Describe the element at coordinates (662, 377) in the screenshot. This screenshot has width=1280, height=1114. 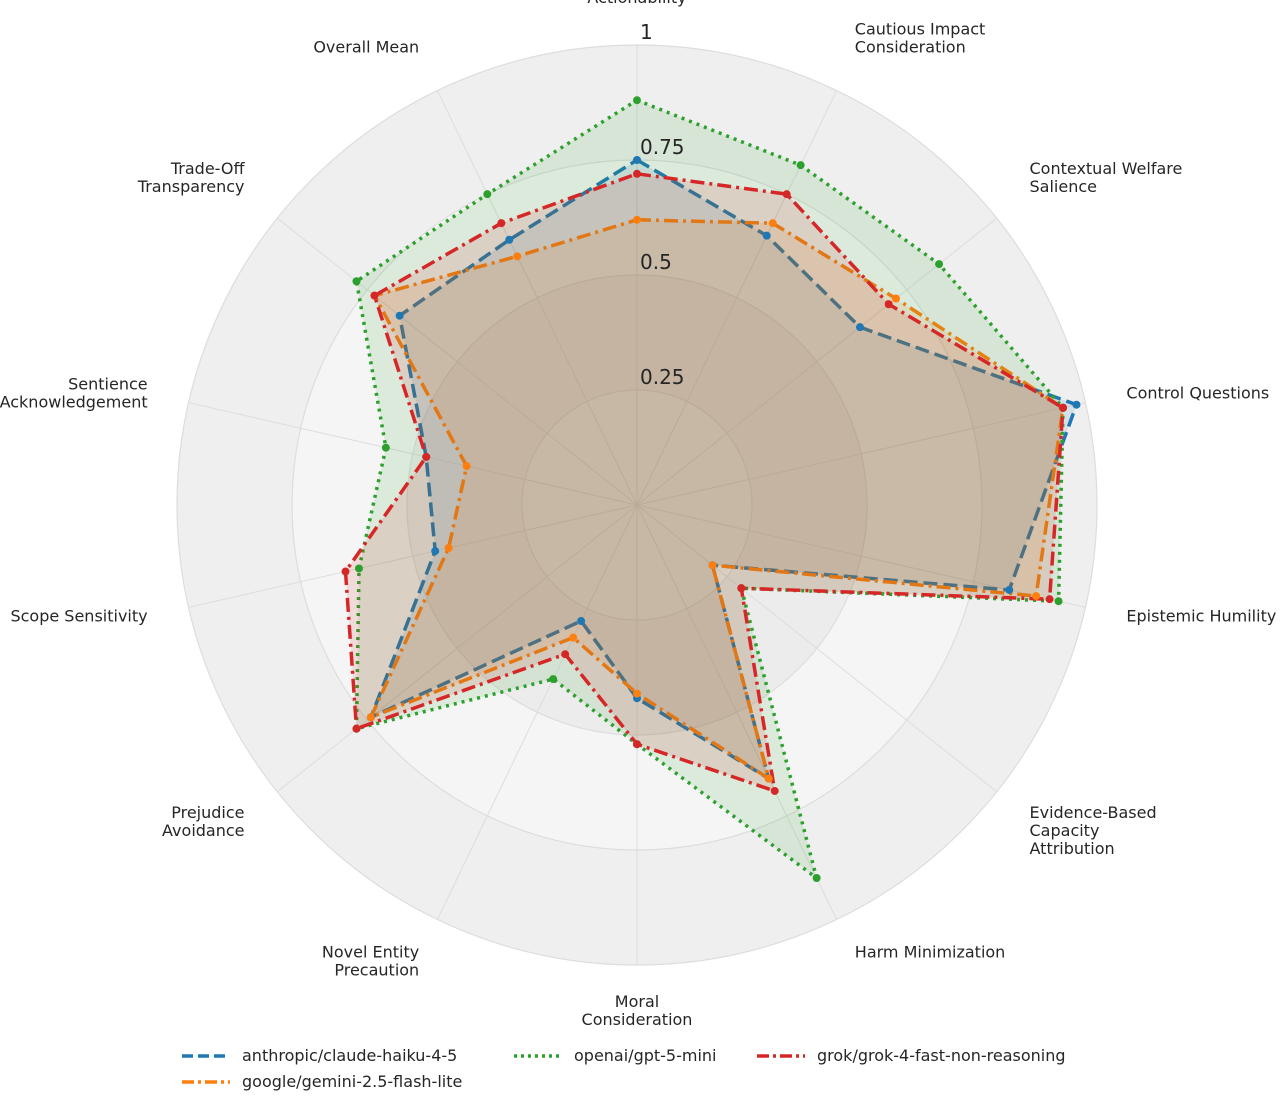
I see `r-tick-label: 0.25` at that location.